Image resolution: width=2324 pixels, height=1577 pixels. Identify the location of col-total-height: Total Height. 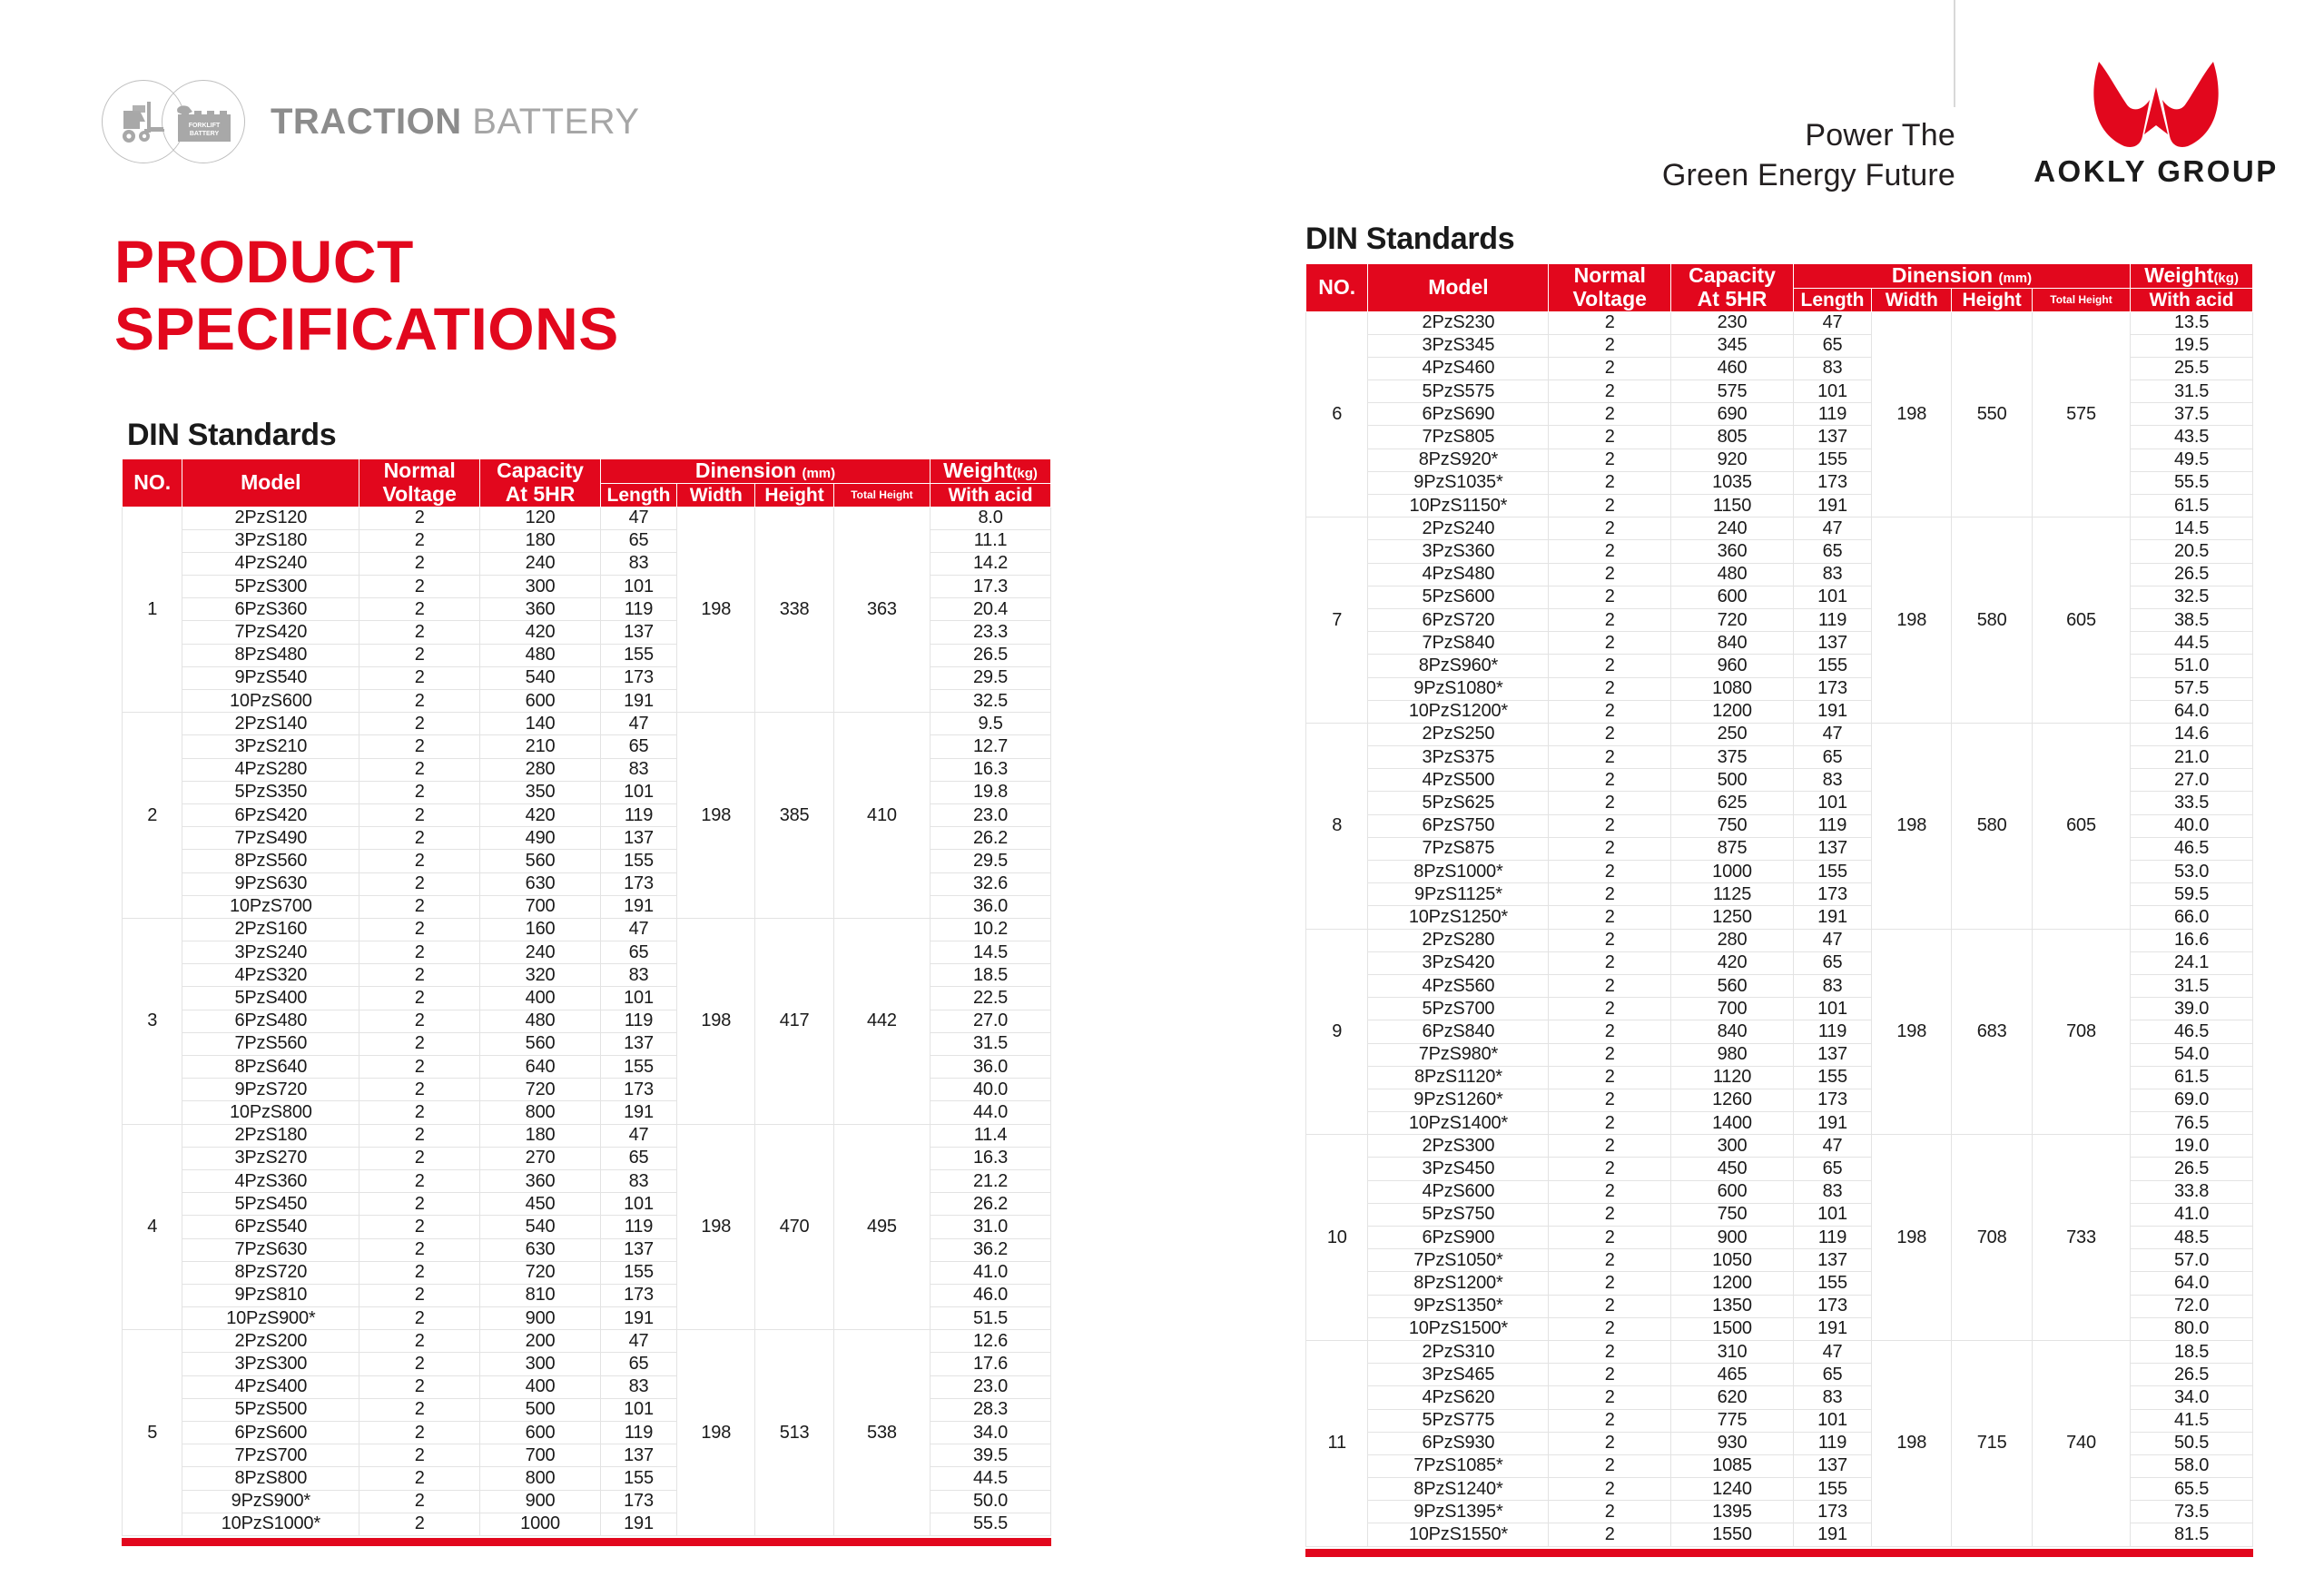
(881, 496).